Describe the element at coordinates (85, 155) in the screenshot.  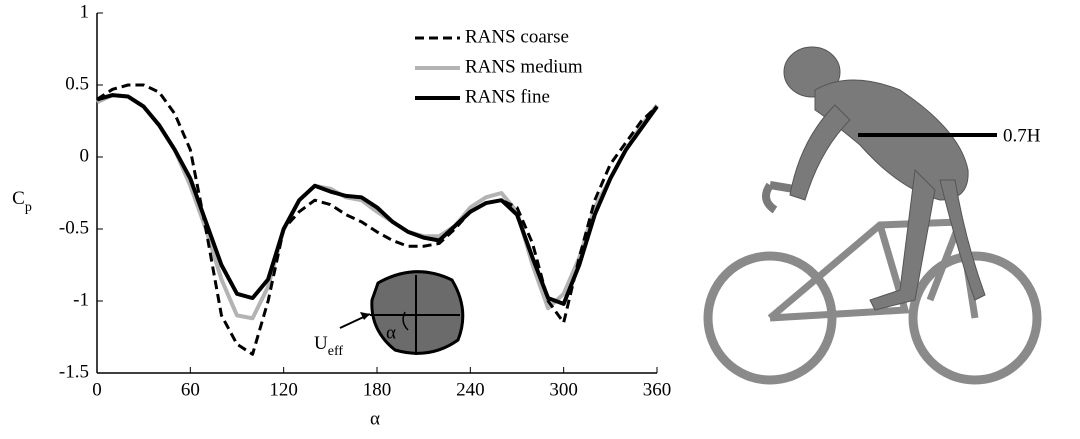
I see `y-tick-label: 0` at that location.